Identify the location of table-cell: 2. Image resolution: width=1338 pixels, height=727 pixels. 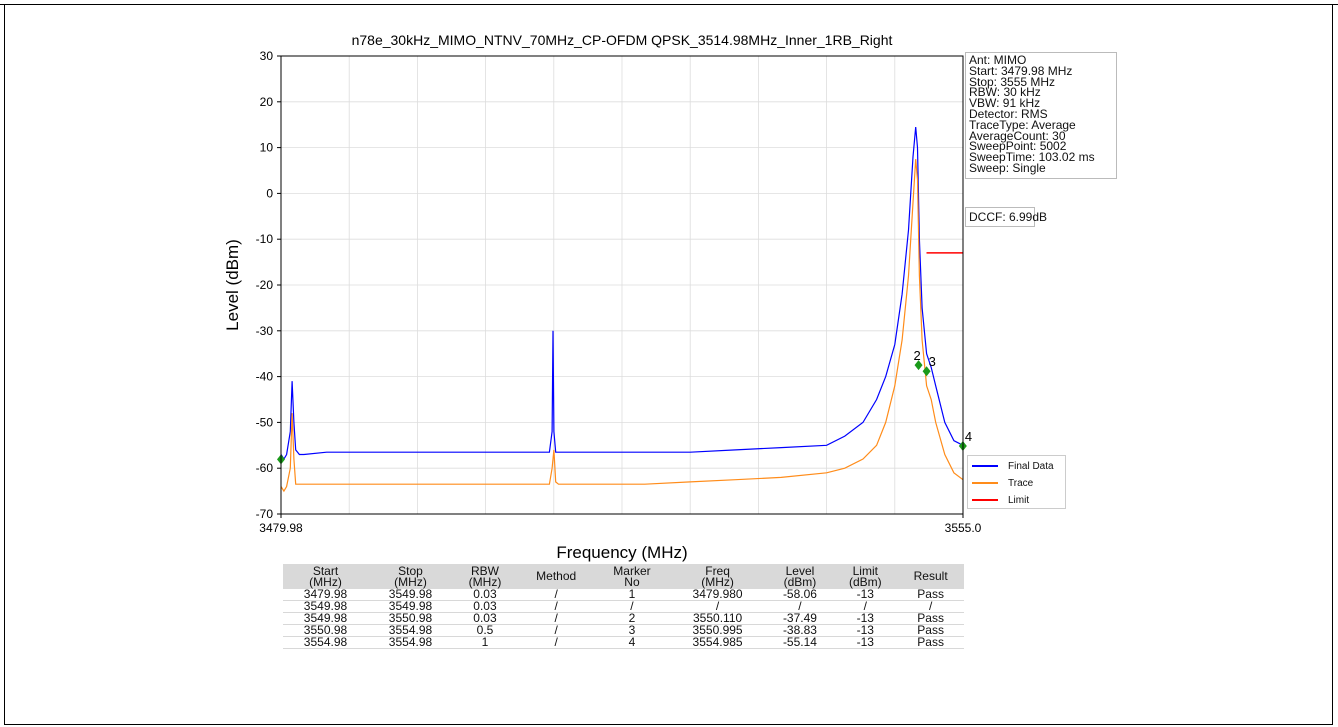
(632, 618).